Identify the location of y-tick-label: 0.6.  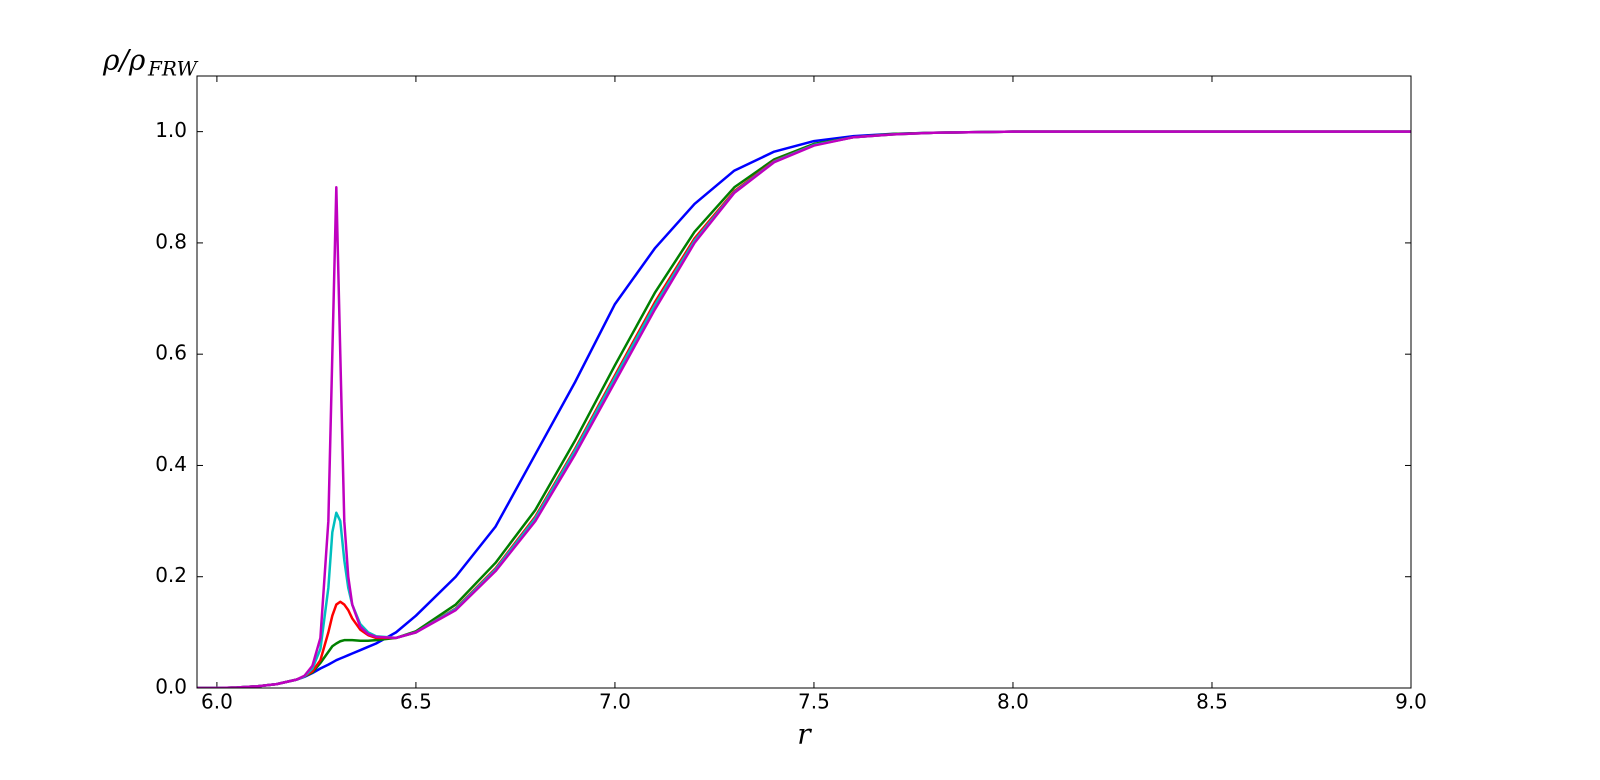
(171, 353).